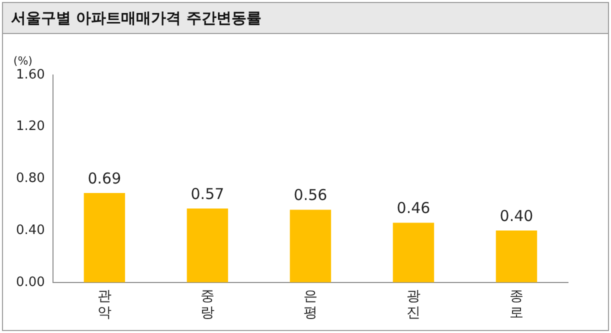 The width and height of the screenshot is (611, 333). Describe the element at coordinates (30, 282) in the screenshot. I see `y-tick-label: 0.00` at that location.